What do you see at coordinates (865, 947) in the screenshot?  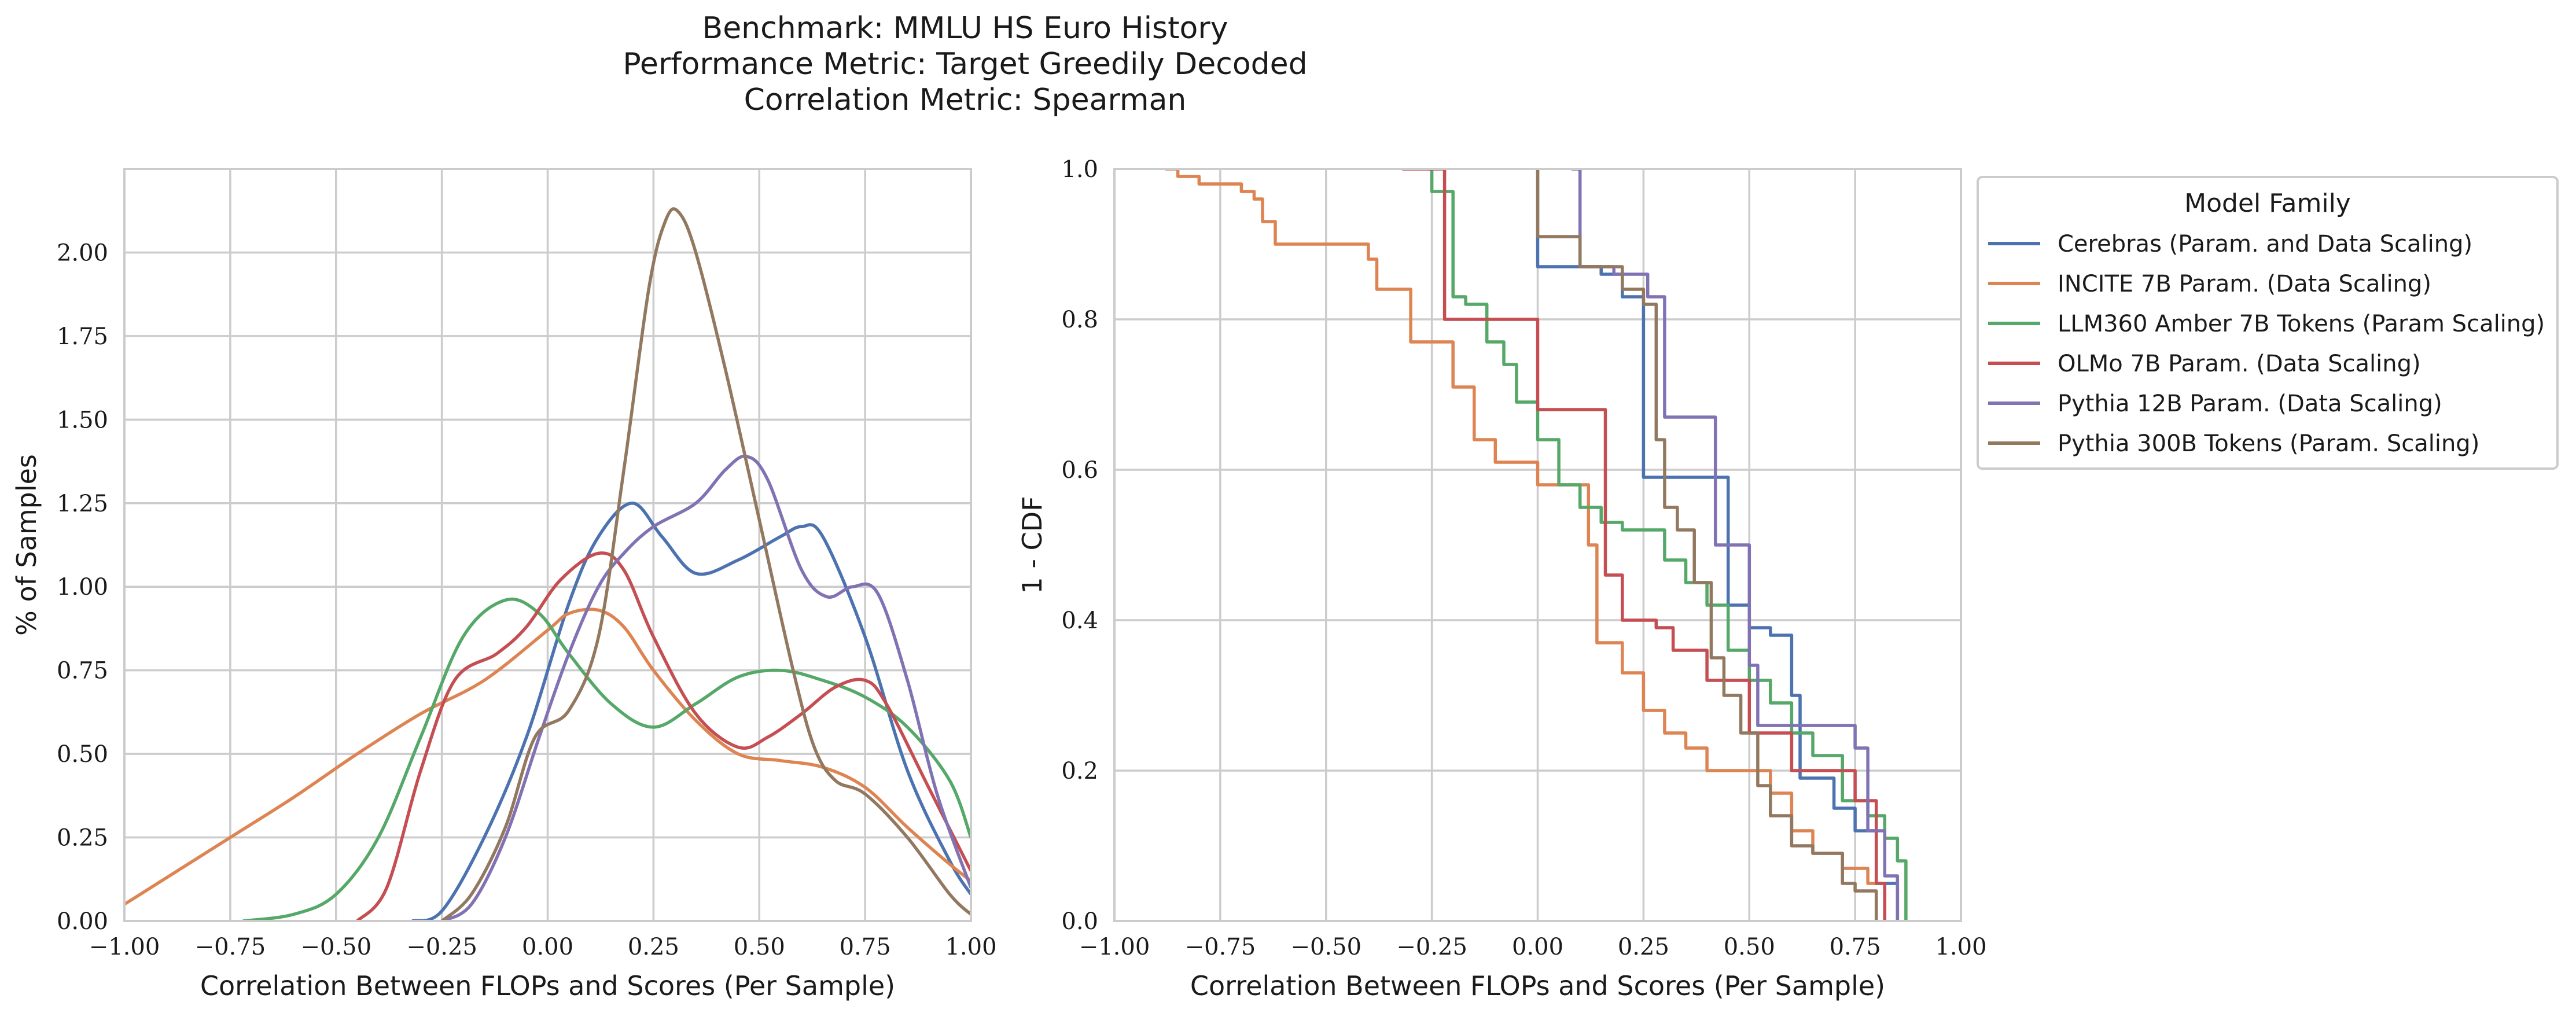 I see `kde-x-tick-label: 0.75` at bounding box center [865, 947].